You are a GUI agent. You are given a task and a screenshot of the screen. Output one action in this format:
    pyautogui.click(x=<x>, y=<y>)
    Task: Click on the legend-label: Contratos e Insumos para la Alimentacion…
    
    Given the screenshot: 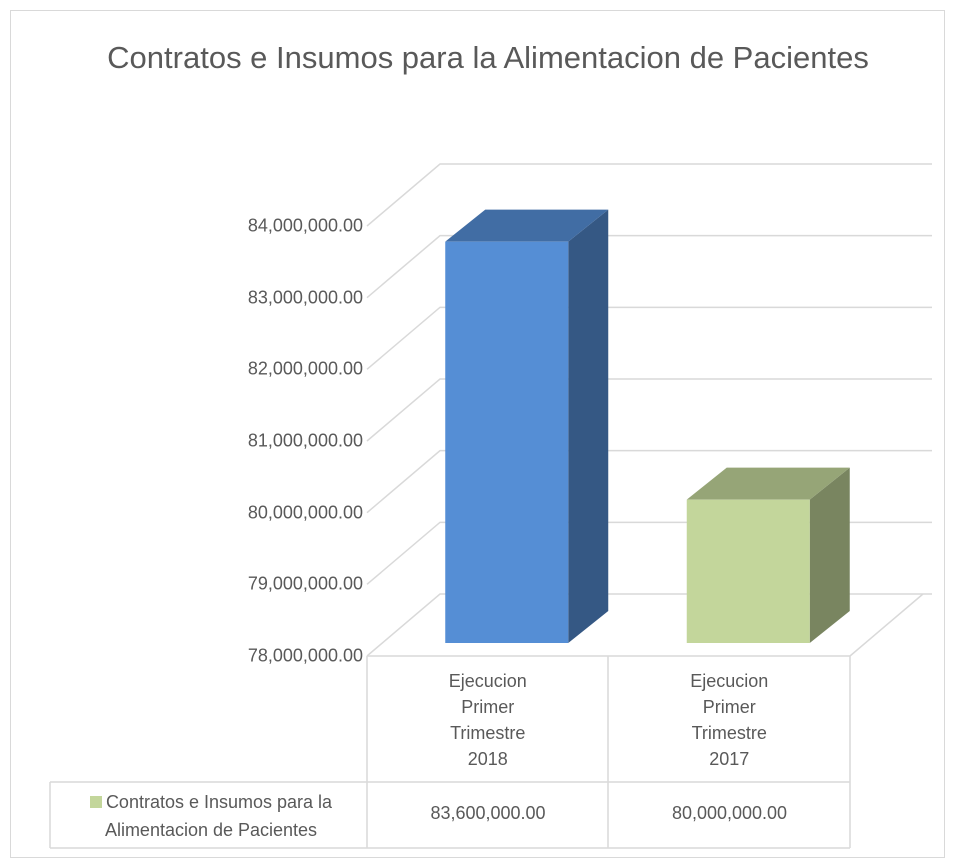 What is the action you would take?
    pyautogui.click(x=218, y=816)
    